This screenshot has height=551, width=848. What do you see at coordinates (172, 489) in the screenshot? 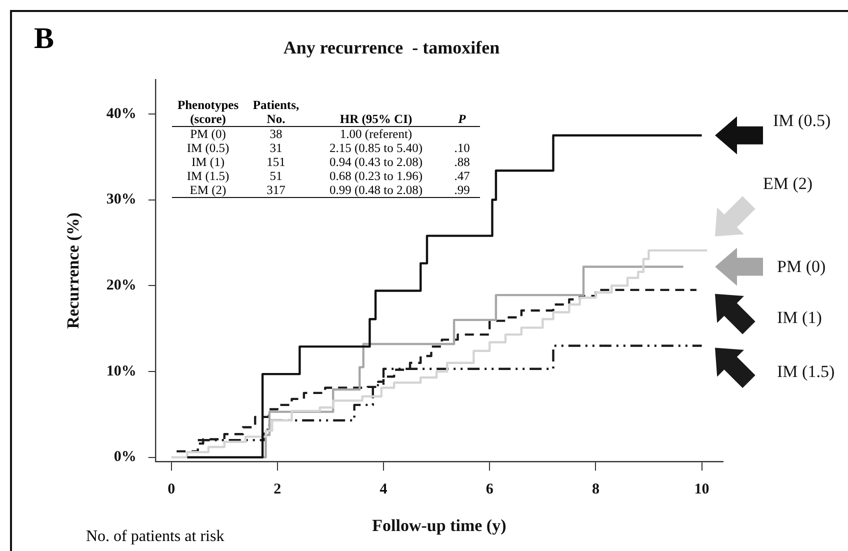
I see `x-tick-label: 0` at bounding box center [172, 489].